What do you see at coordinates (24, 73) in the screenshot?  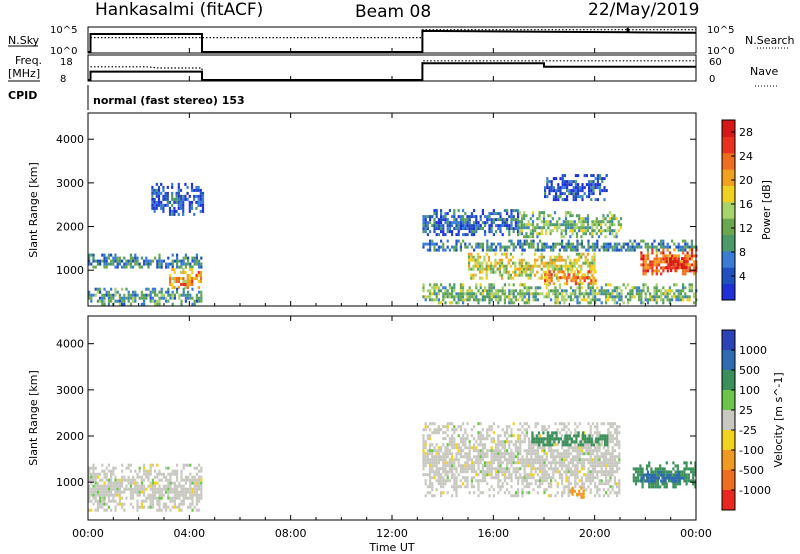 I see `freq-label-2: [MHz]` at bounding box center [24, 73].